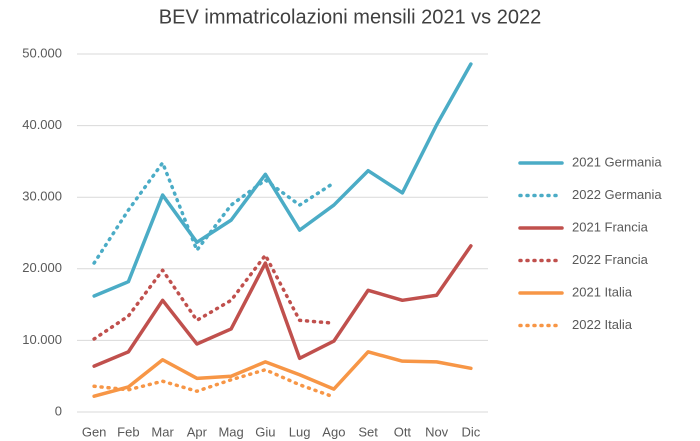  I want to click on y-tick-label: 50.000, so click(42, 52).